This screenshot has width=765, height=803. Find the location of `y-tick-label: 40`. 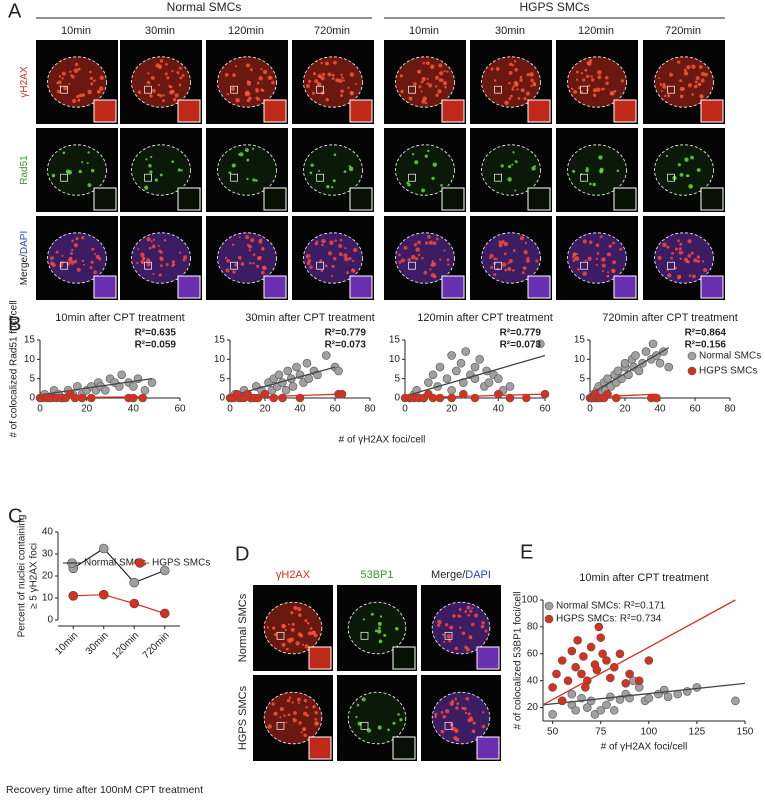

y-tick-label: 40 is located at coordinates (533, 680).